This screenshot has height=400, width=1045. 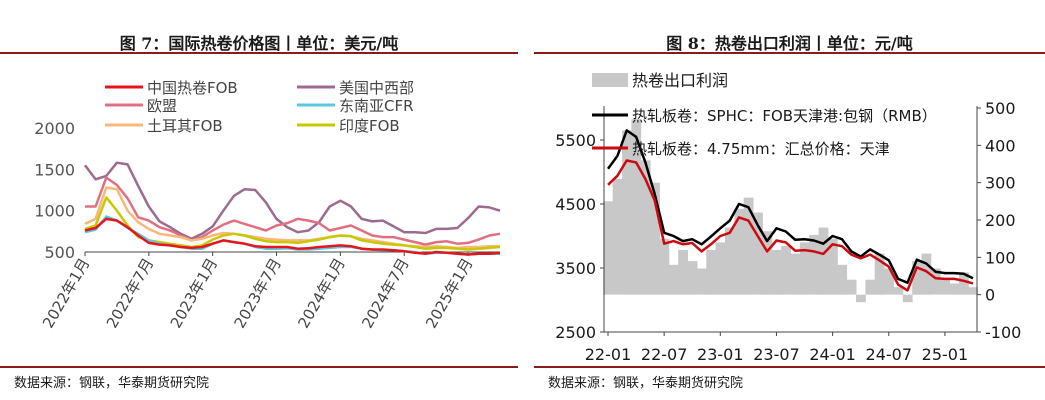 I want to click on y-tick-label: 500, so click(x=59, y=252).